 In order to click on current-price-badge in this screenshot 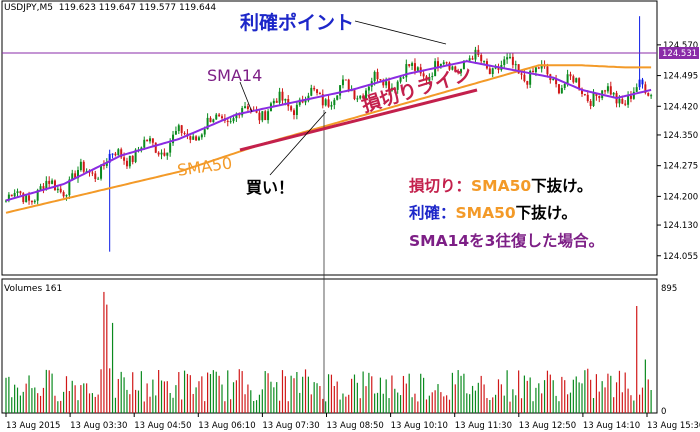, I will do `click(679, 53)`.